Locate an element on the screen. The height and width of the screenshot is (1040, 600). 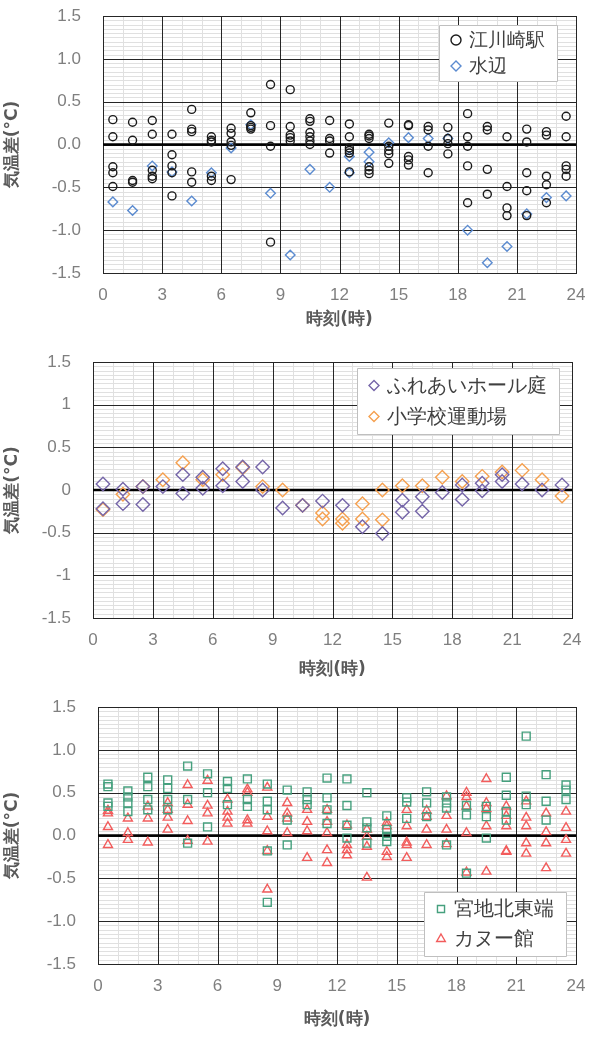
legend-label: 水辺 is located at coordinates (488, 64).